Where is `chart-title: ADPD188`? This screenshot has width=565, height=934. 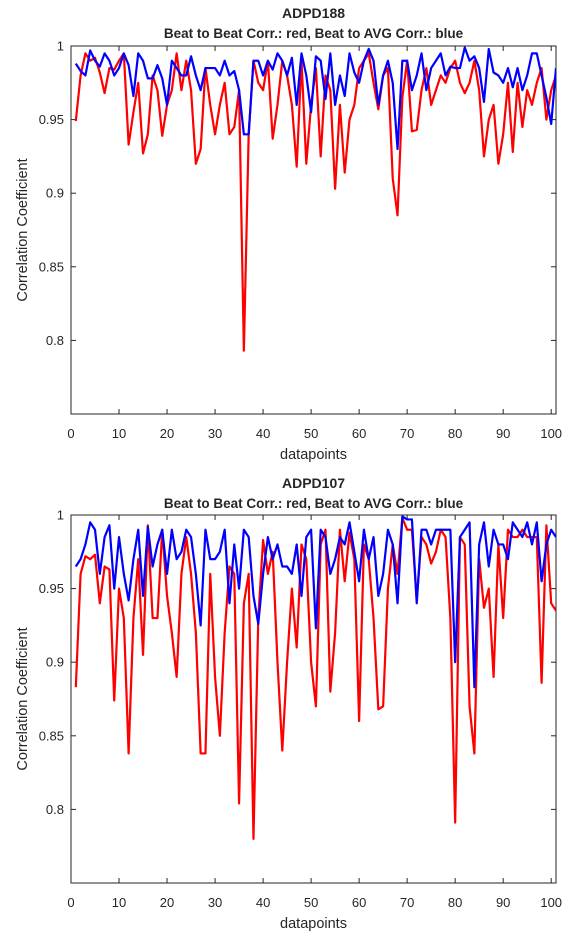 chart-title: ADPD188 is located at coordinates (313, 13).